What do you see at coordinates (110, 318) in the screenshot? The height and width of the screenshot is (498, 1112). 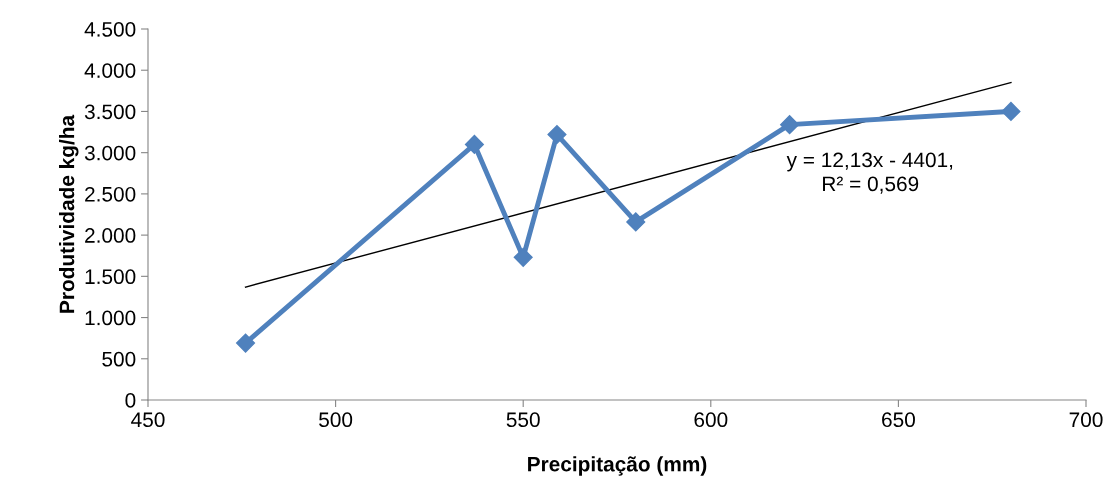 I see `y-tick-label: 1.000` at bounding box center [110, 318].